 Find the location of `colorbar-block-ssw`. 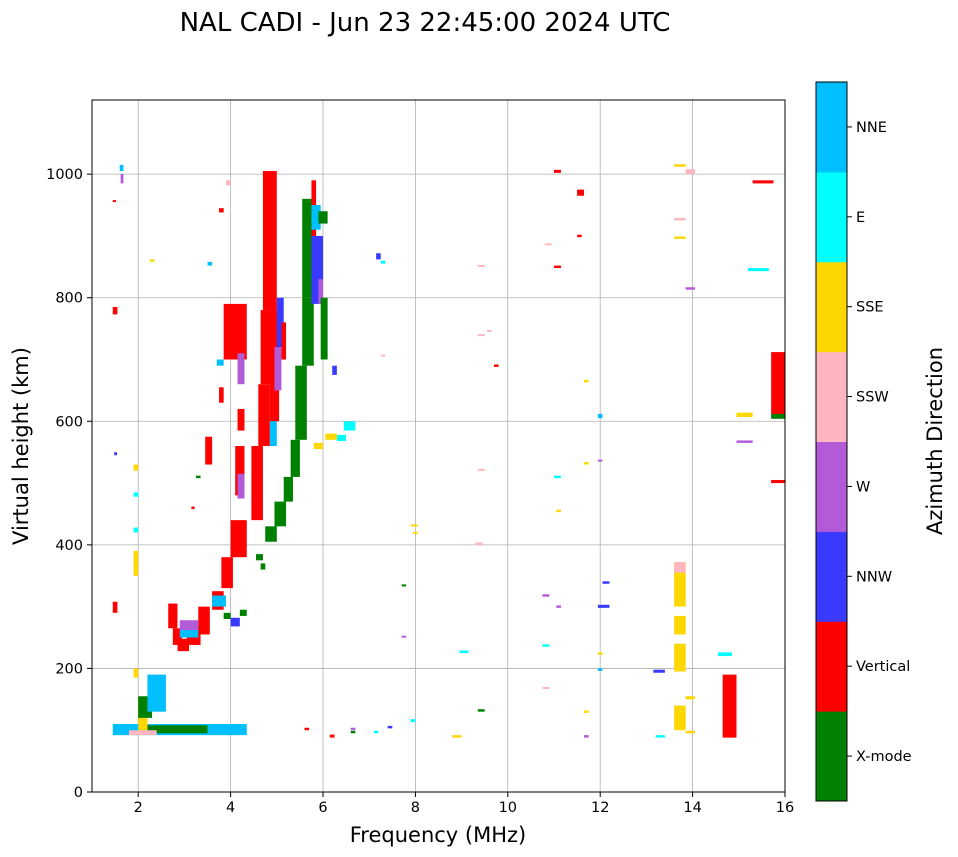

colorbar-block-ssw is located at coordinates (831, 396).